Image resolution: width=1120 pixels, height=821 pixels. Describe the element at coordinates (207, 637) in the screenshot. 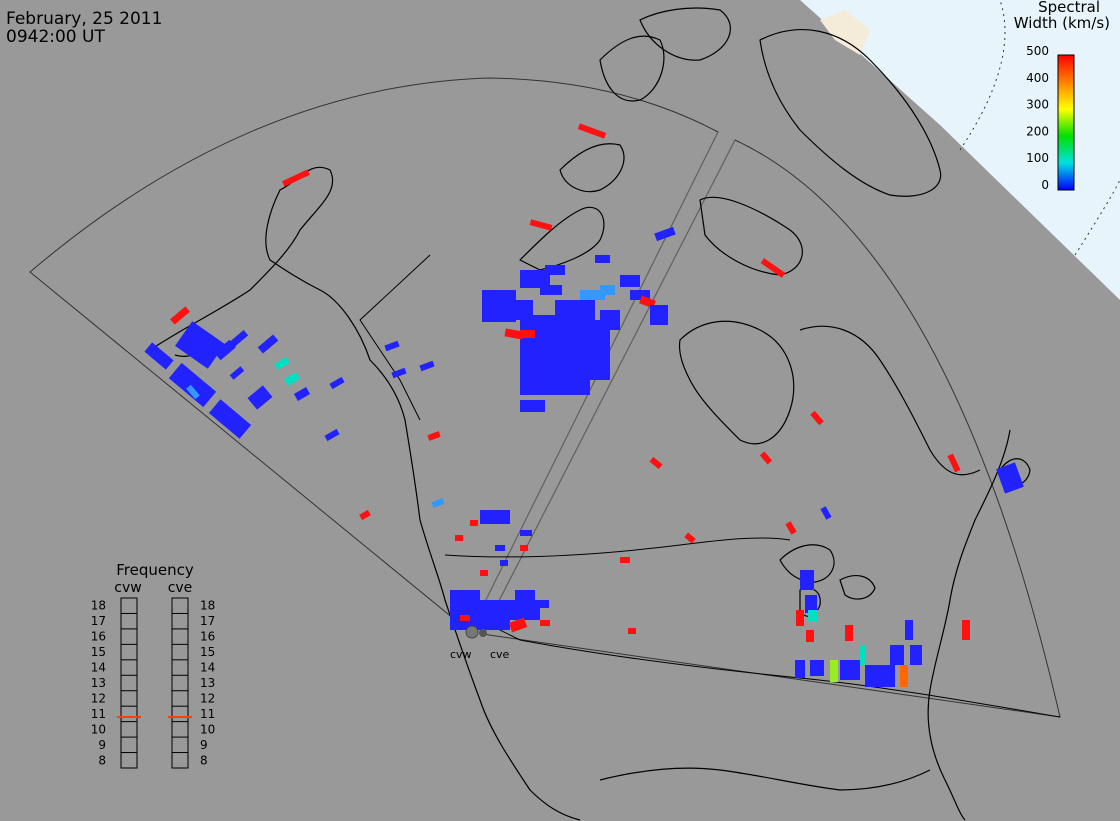

I see `frequency-scale-right-label: 16` at that location.